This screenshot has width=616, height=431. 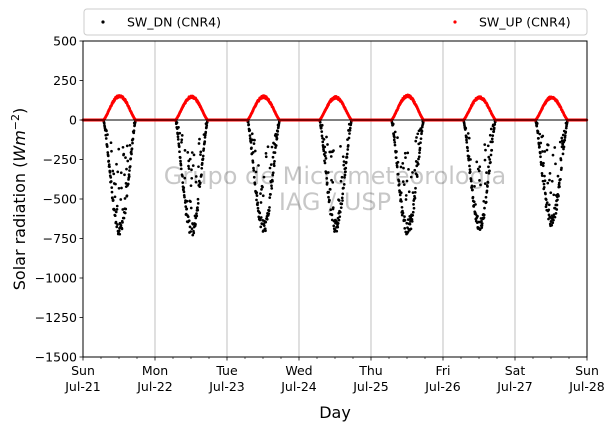 What do you see at coordinates (298, 370) in the screenshot?
I see `x-tick-label-day: Wed` at bounding box center [298, 370].